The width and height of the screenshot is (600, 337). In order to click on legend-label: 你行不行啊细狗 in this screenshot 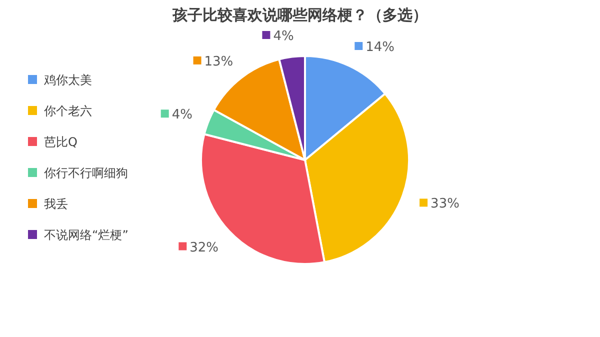, I will do `click(85, 173)`.